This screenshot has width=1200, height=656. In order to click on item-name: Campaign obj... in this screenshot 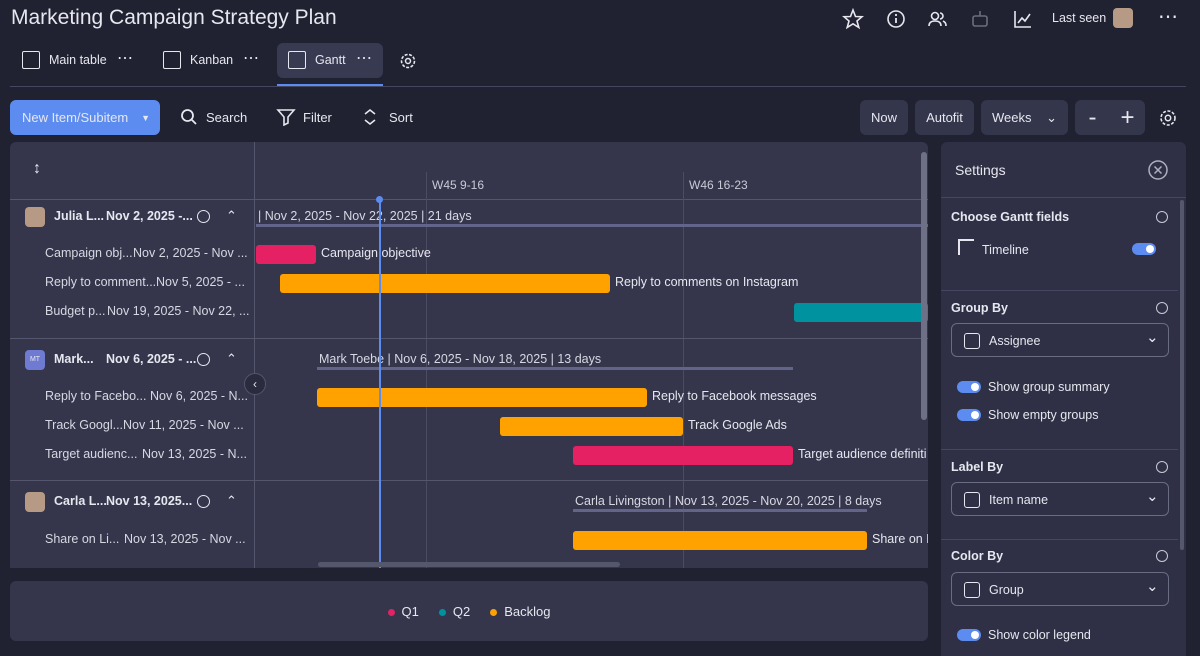, I will do `click(89, 253)`.